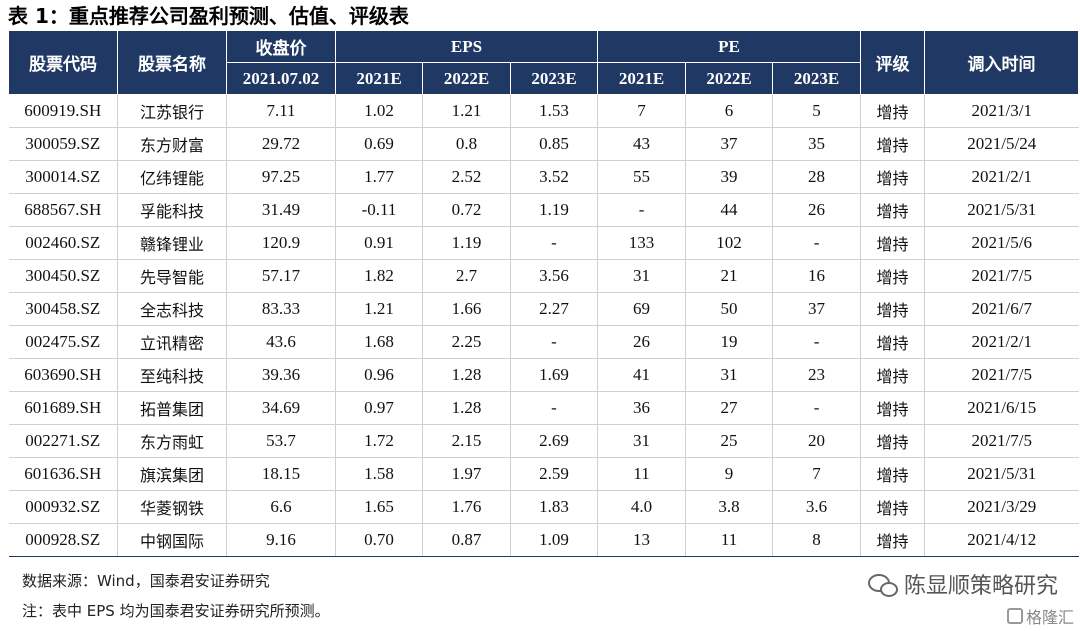 The height and width of the screenshot is (631, 1080). I want to click on cell-pe-2022e: 11, so click(729, 540).